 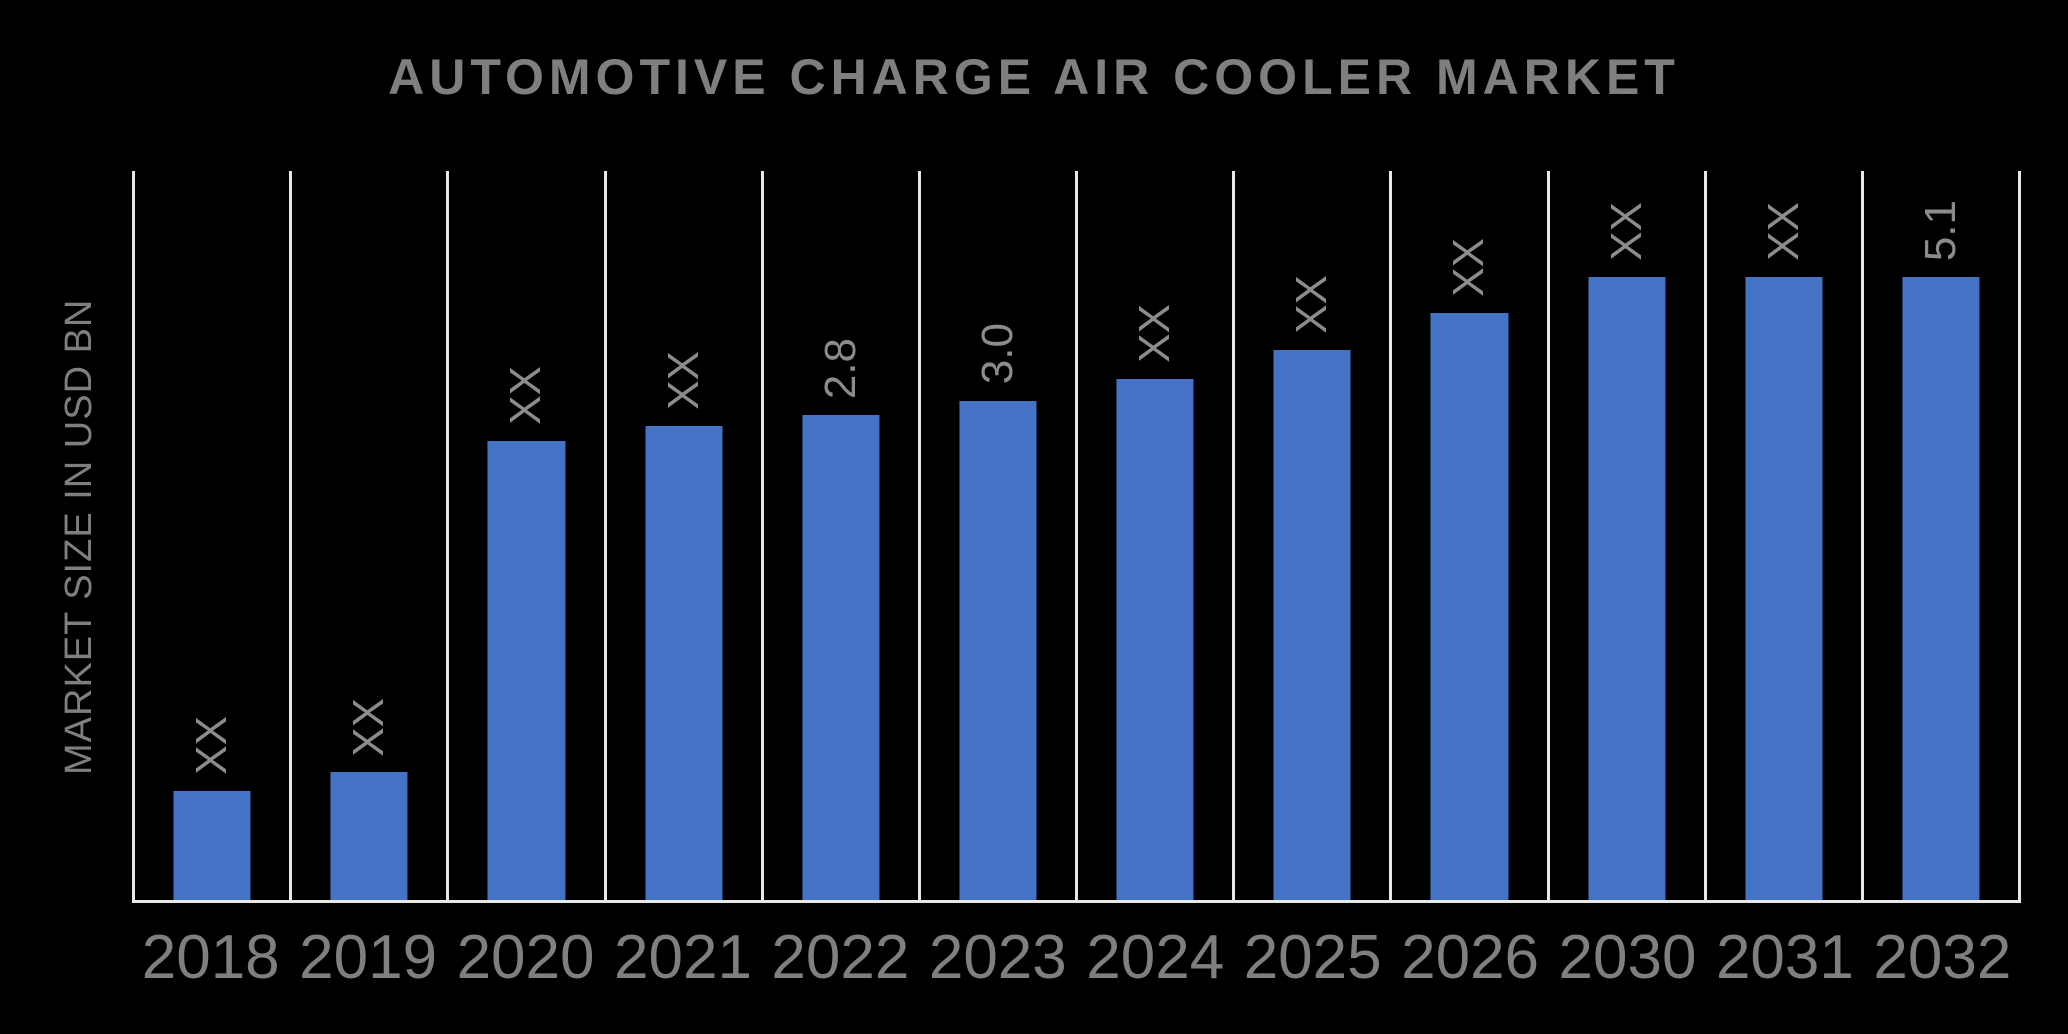 What do you see at coordinates (1034, 77) in the screenshot?
I see `chart-title: AUTOMOTIVE CHARGE AIR COOLER MARKET` at bounding box center [1034, 77].